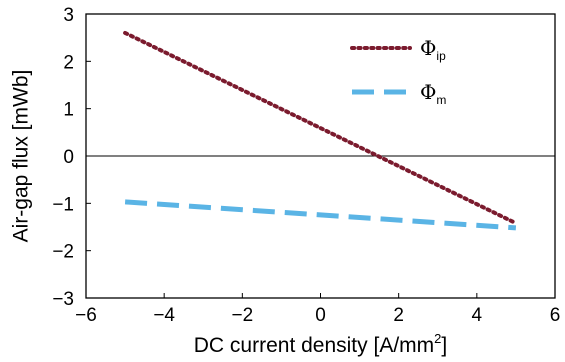  Describe the element at coordinates (444, 345) in the screenshot. I see `x-axis-label-end: ]` at that location.